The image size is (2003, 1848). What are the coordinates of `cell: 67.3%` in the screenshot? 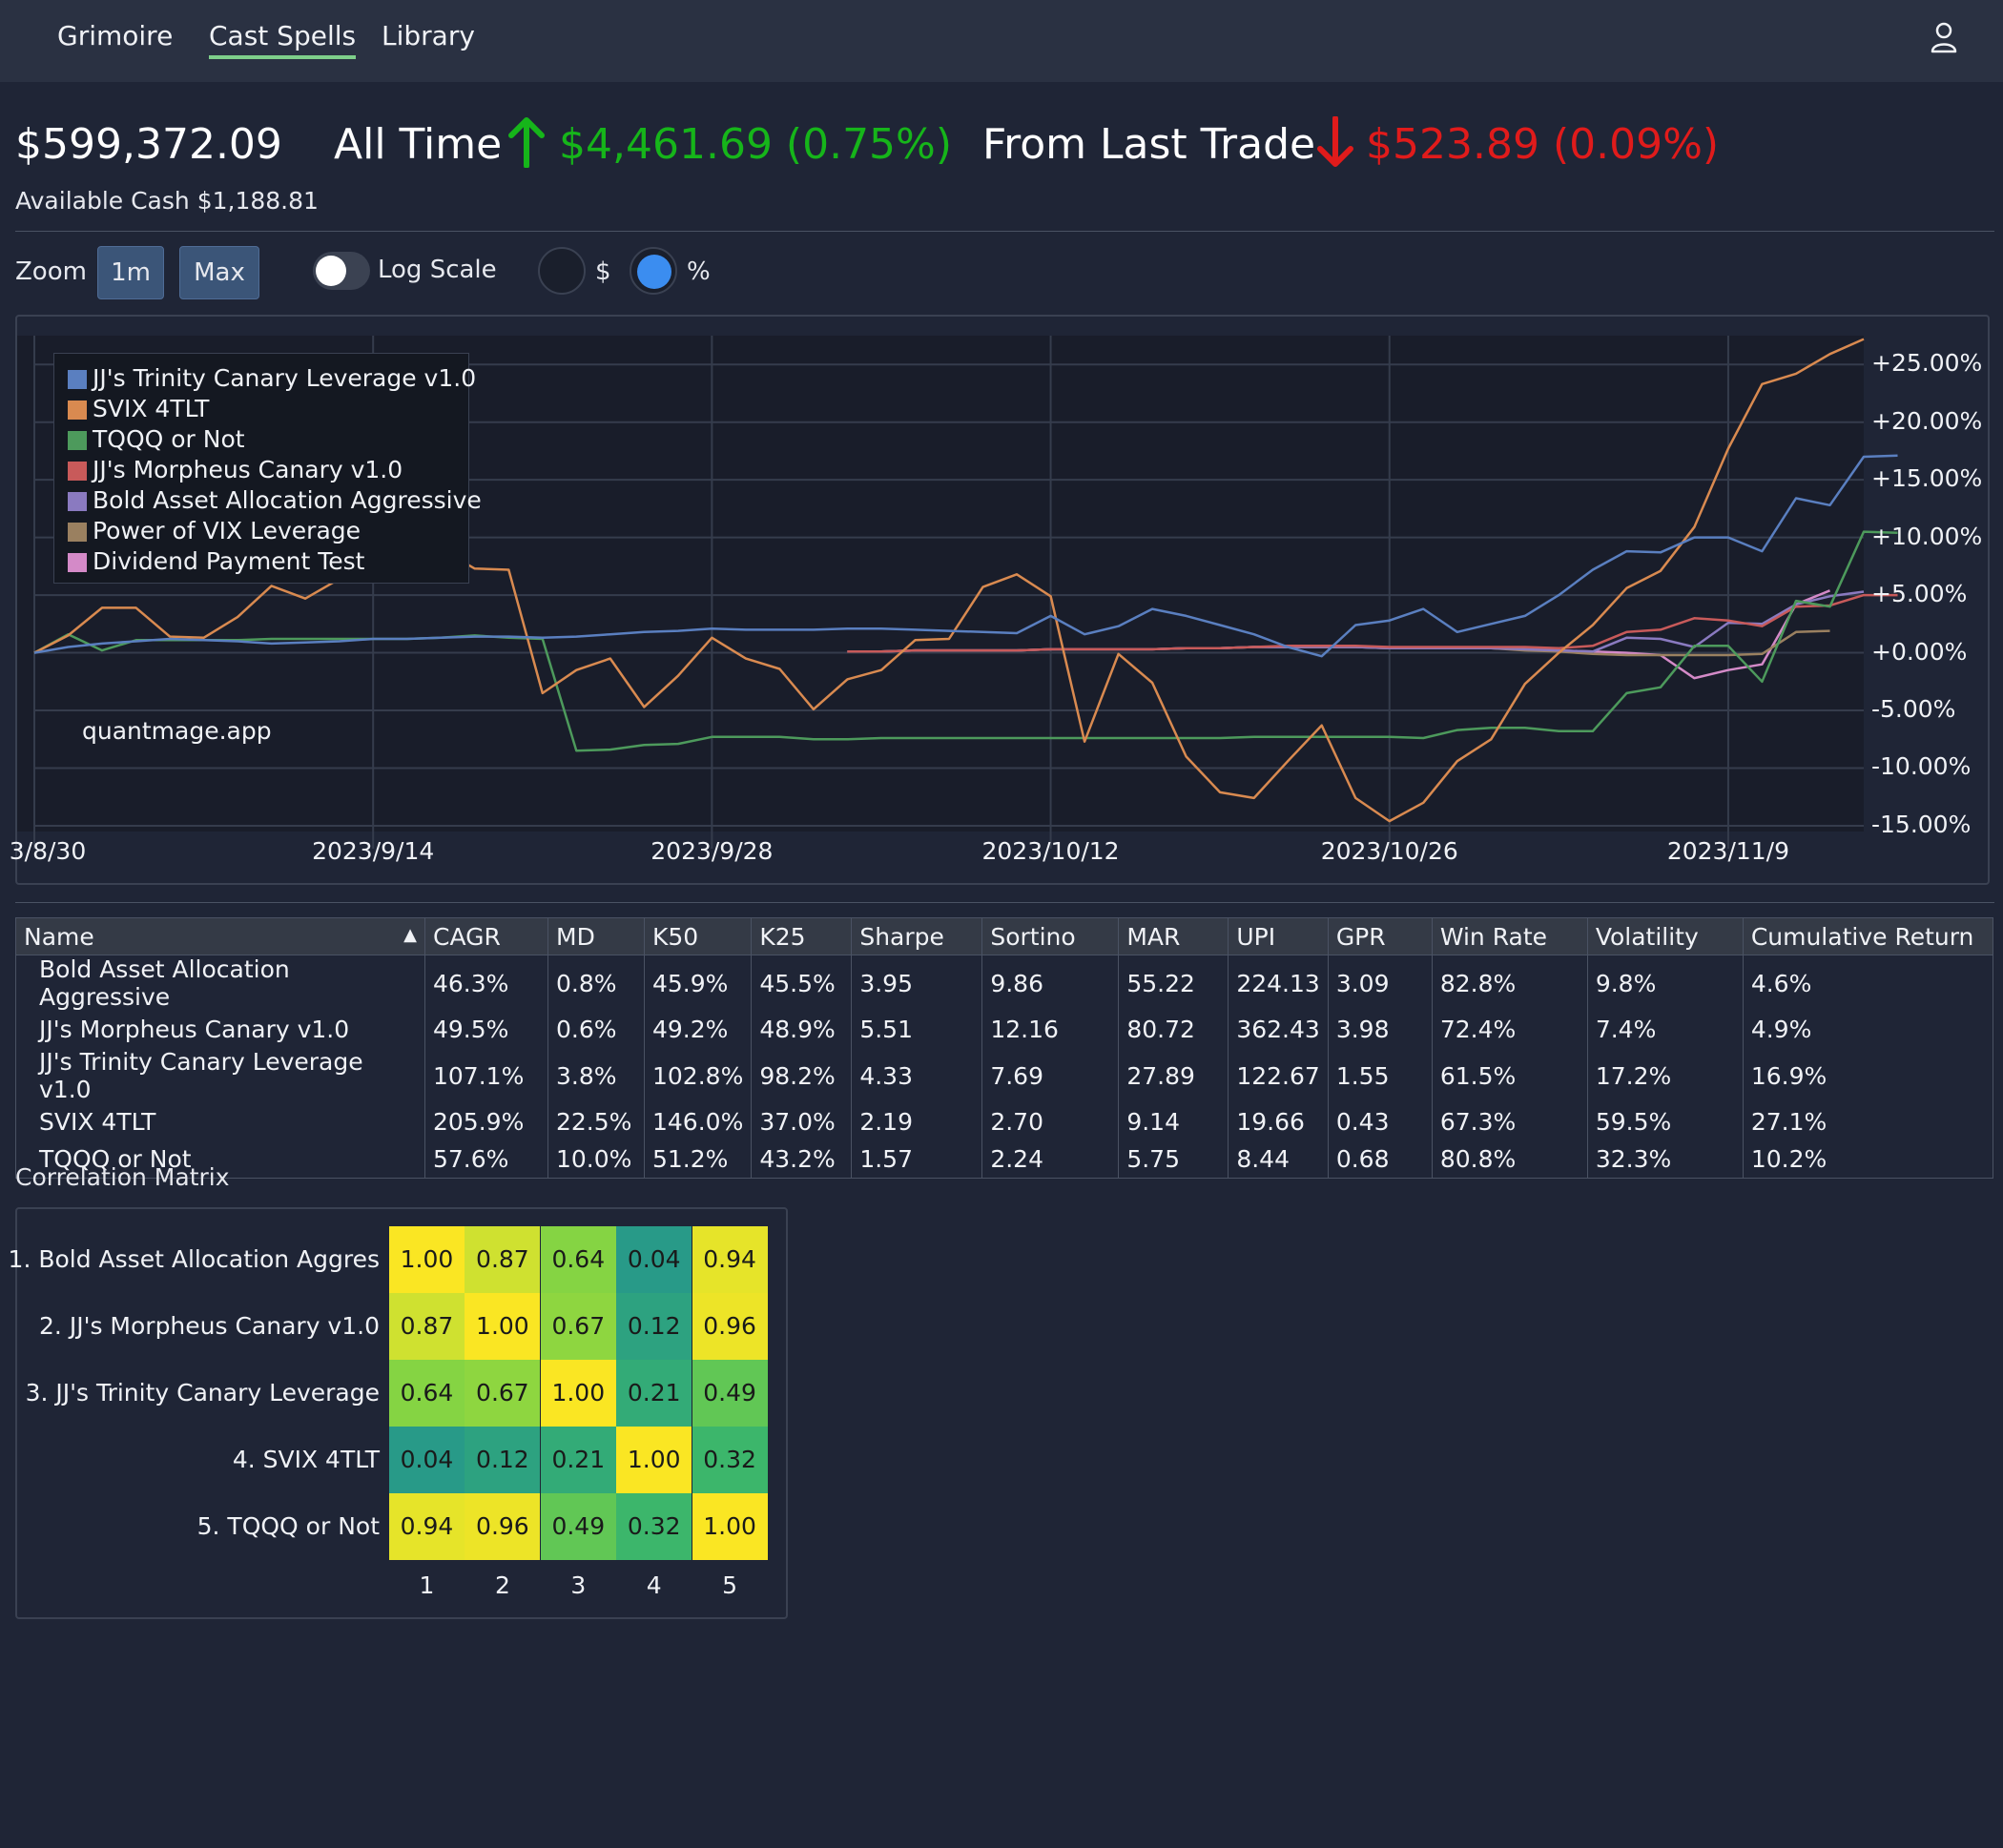 It's located at (1509, 1121).